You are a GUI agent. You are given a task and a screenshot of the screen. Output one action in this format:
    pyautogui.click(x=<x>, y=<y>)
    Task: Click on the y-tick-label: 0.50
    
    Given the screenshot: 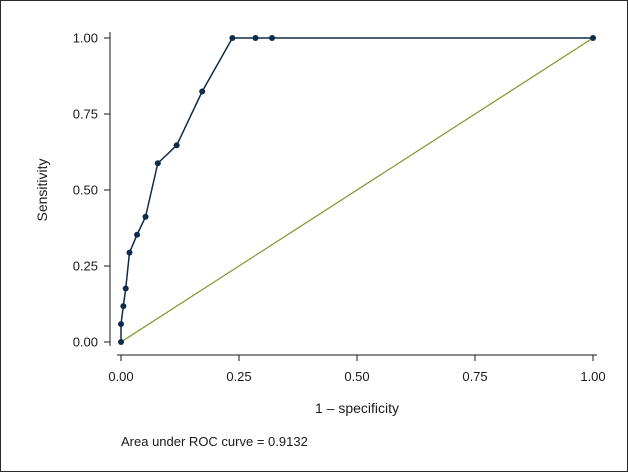 What is the action you would take?
    pyautogui.click(x=85, y=190)
    